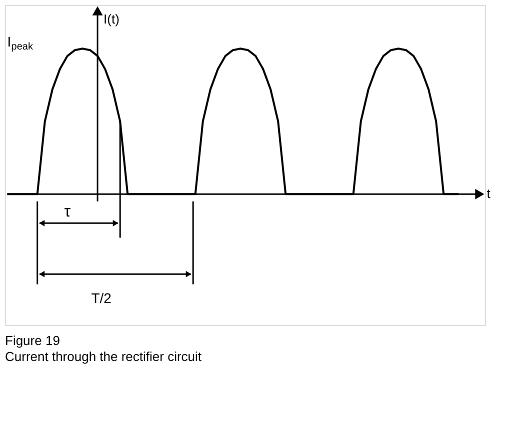  I want to click on text: τ, so click(68, 212).